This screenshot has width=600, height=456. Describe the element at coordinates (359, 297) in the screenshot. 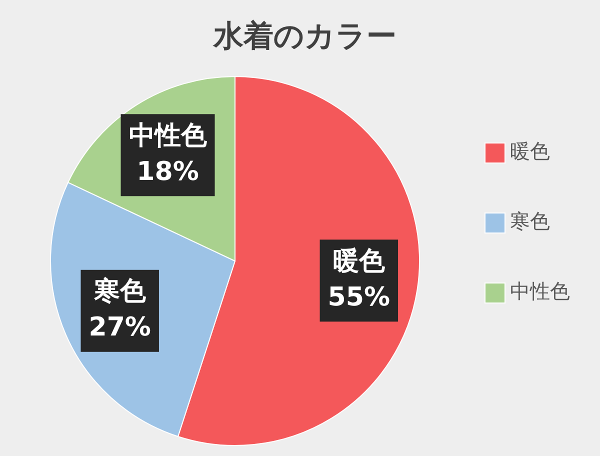

I see `data-label: 55%` at that location.